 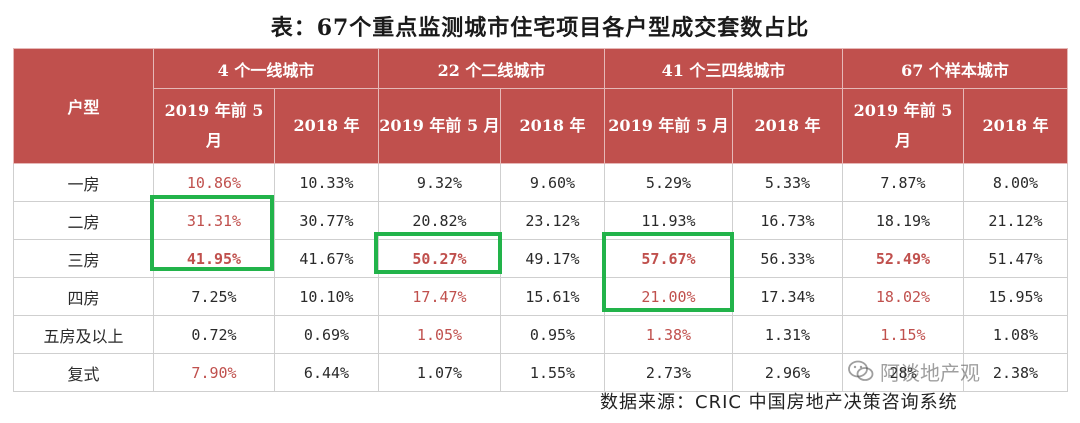 I want to click on highlight-box-tier34, so click(x=668, y=272).